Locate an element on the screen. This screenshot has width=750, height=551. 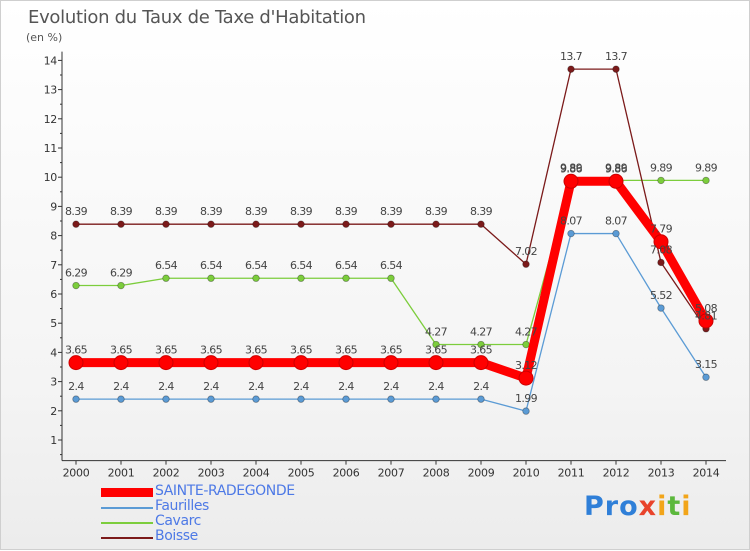
data-label-boisse: 7.02 is located at coordinates (526, 251).